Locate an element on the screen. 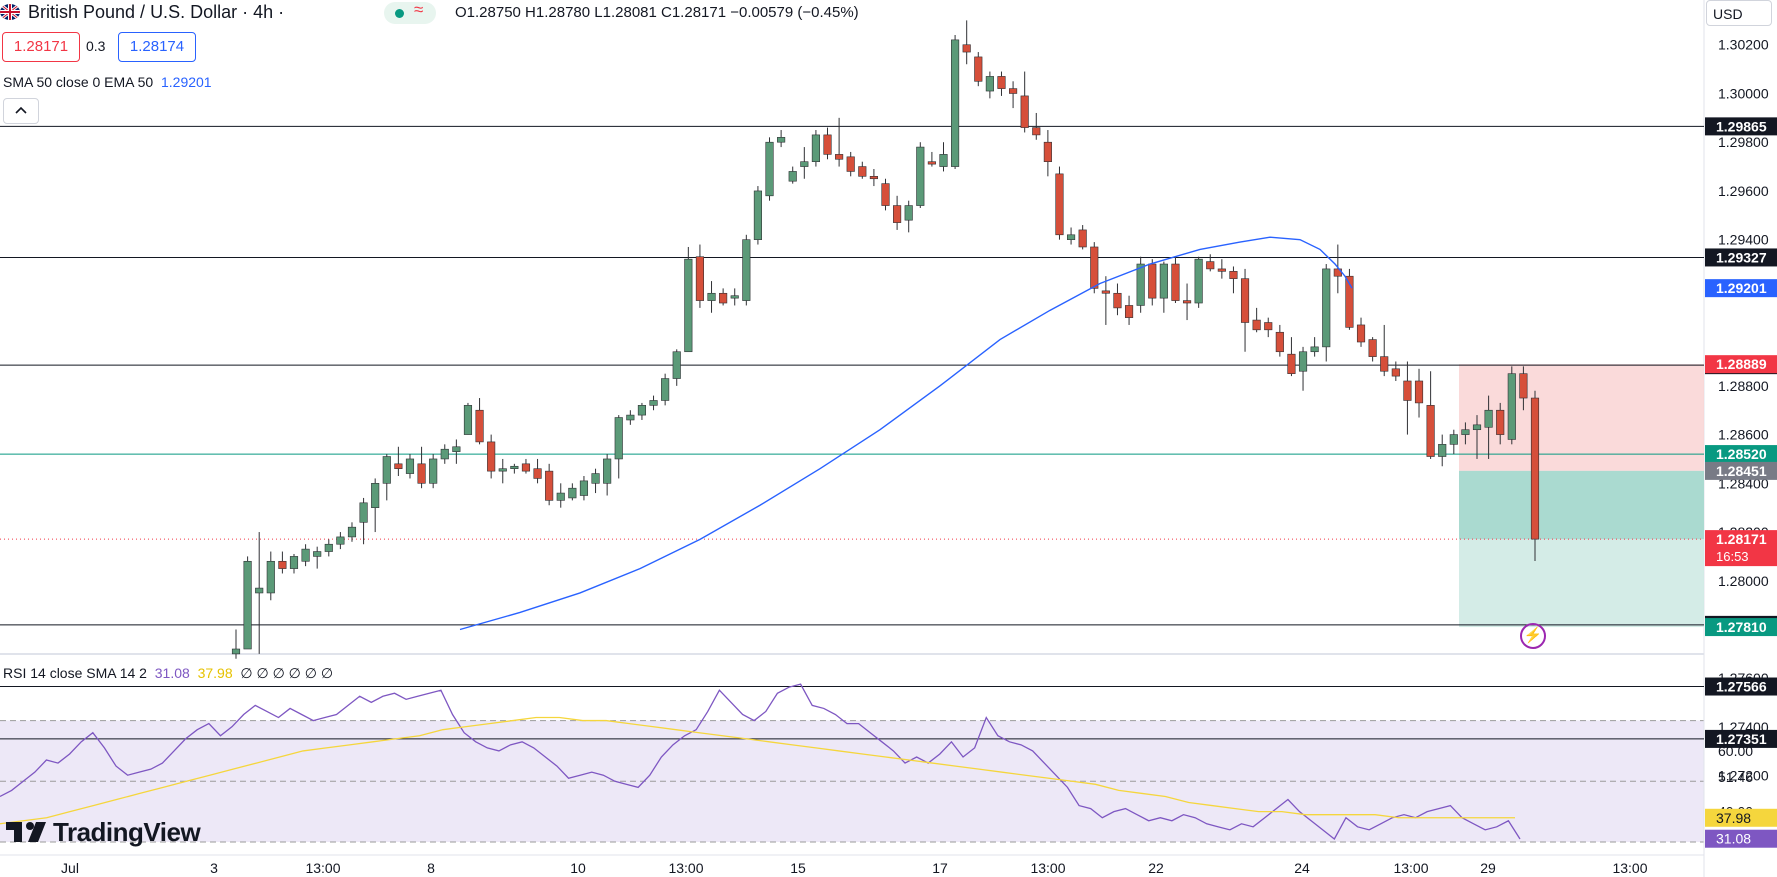 The width and height of the screenshot is (1777, 877). last-price-badge: 1.28171 is located at coordinates (1741, 539).